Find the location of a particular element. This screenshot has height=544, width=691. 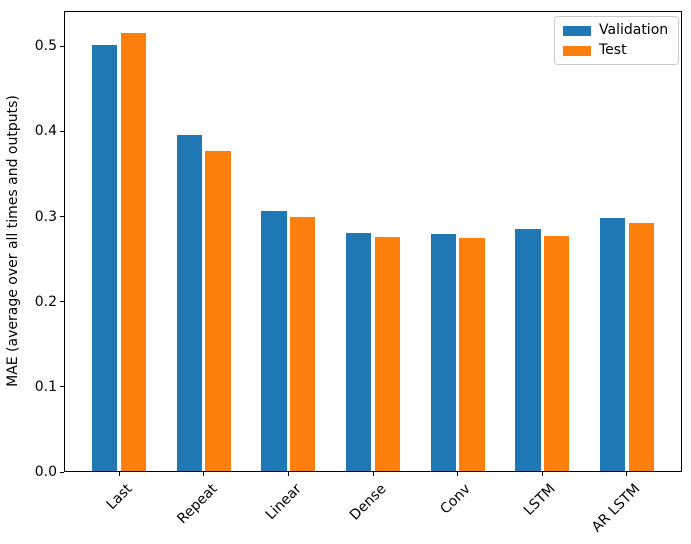

bar-validation-last is located at coordinates (105, 258).